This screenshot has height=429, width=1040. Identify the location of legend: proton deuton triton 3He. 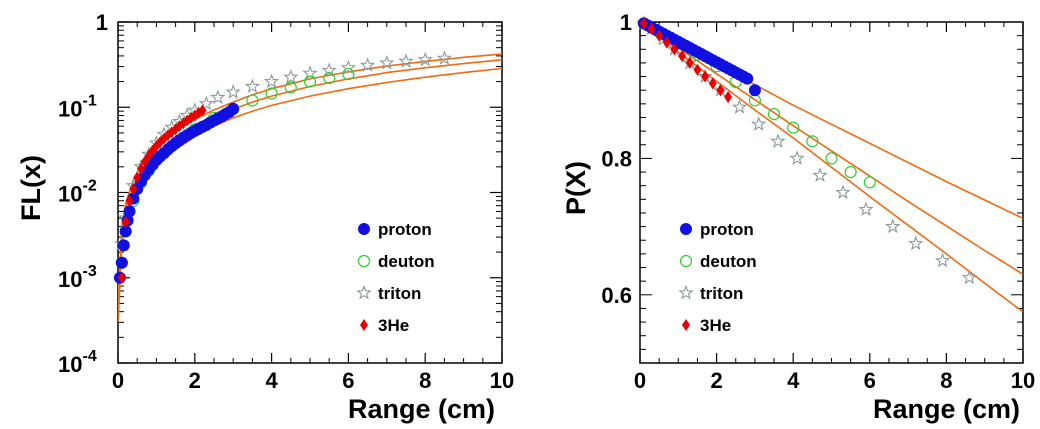
(395, 277).